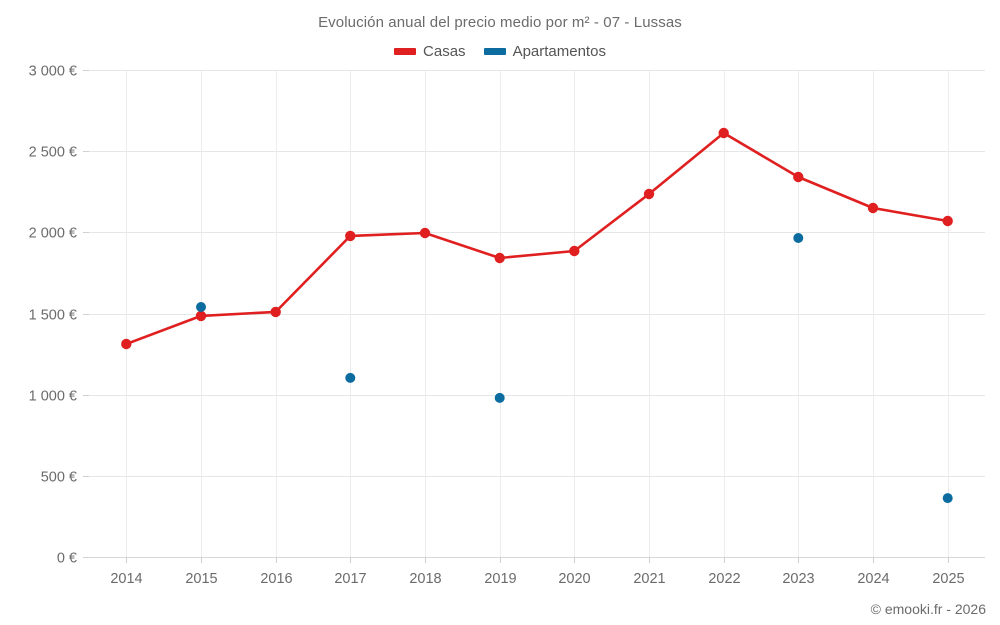 This screenshot has width=1000, height=625. Describe the element at coordinates (53, 234) in the screenshot. I see `y-axis-tick-label: 2 000 €` at that location.